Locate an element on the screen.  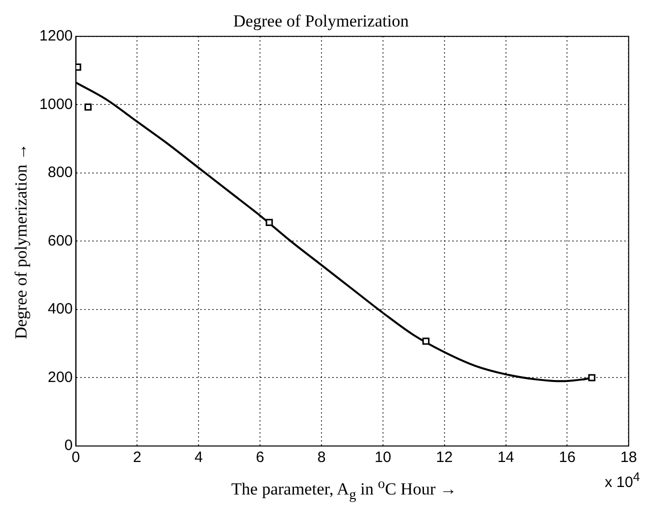
x-tick-label: 6 is located at coordinates (260, 457).